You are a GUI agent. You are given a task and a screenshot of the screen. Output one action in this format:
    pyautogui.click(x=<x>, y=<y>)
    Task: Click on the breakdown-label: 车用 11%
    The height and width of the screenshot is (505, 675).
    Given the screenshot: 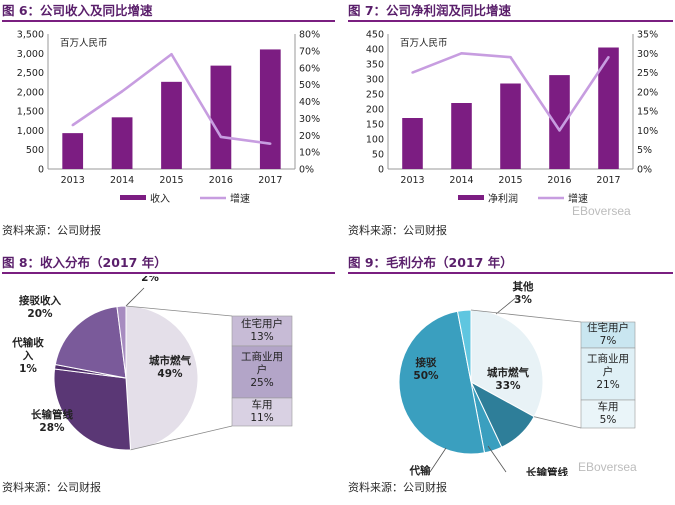 What is the action you would take?
    pyautogui.click(x=261, y=411)
    